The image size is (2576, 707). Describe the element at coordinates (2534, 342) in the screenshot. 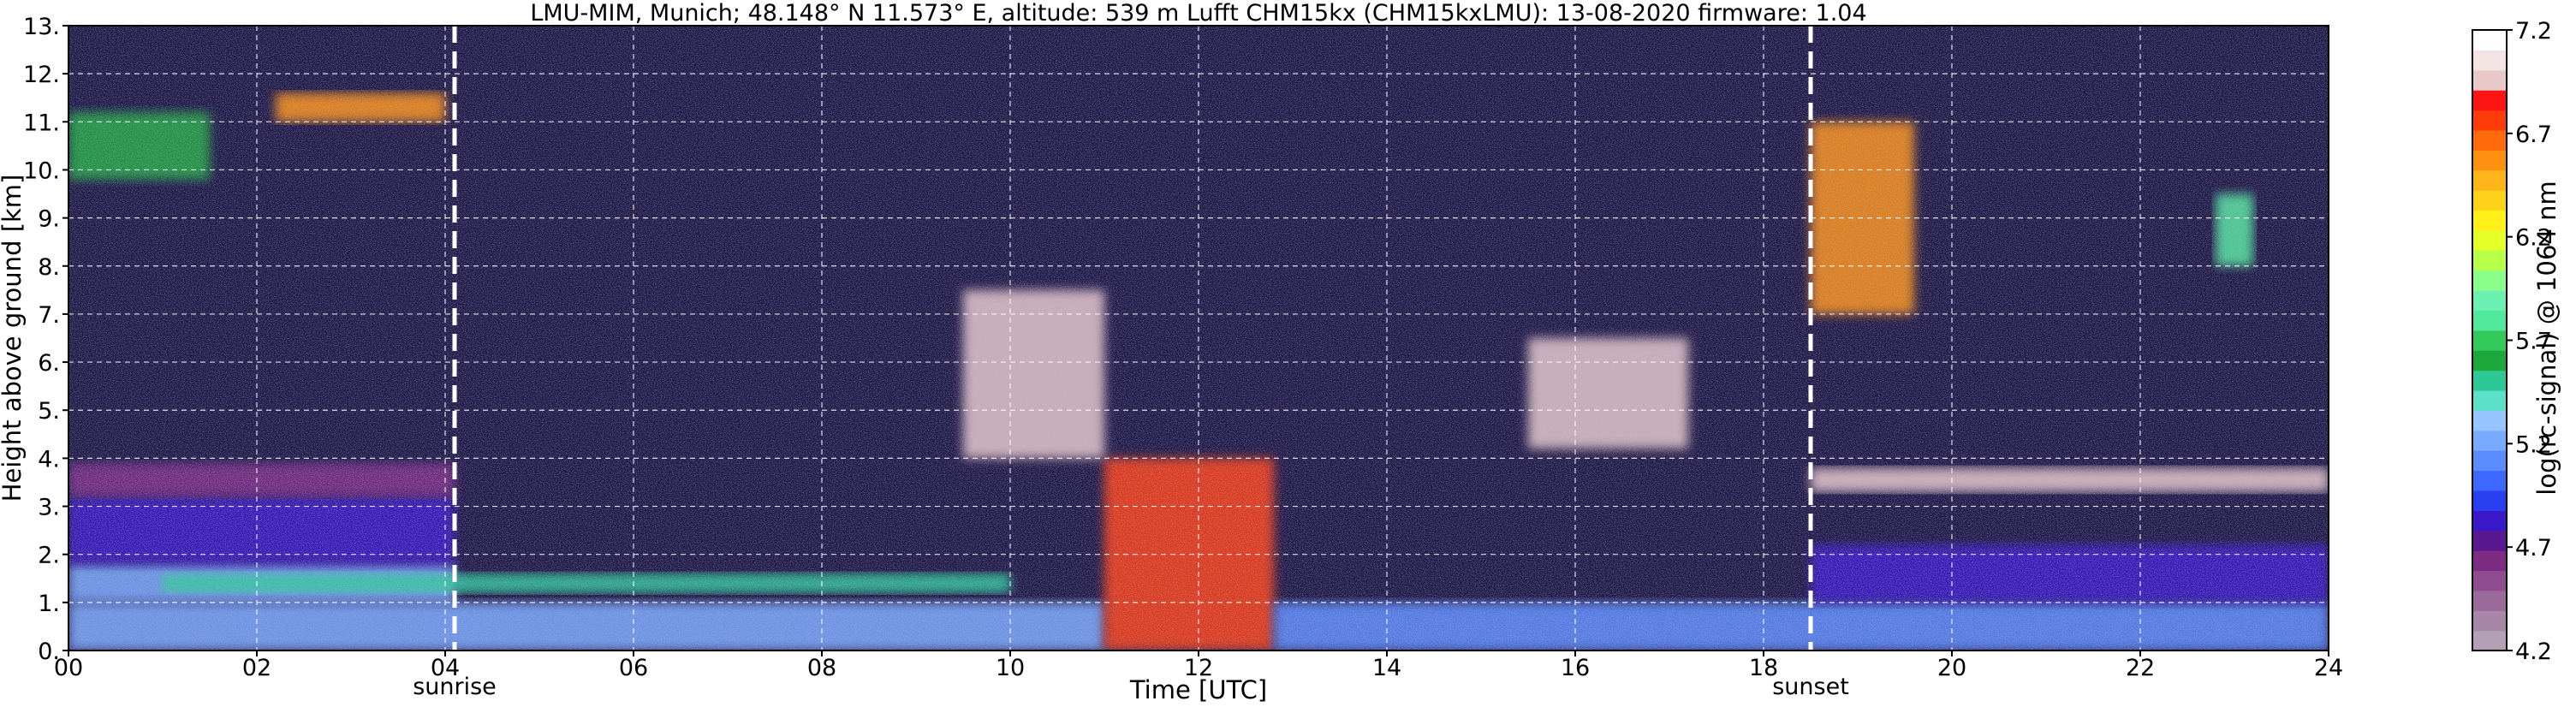

I see `colorbar-tick-label: 5.7` at that location.